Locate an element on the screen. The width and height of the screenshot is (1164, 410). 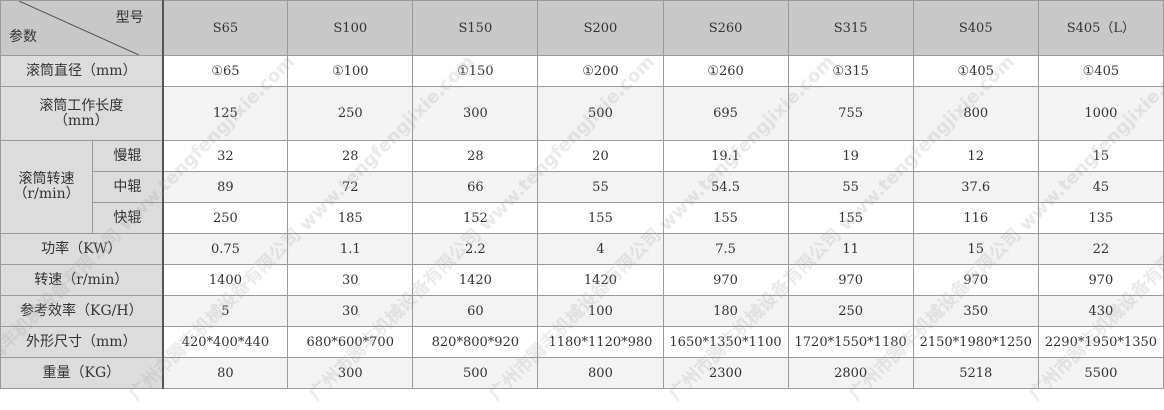
cell-value: 4 is located at coordinates (600, 249).